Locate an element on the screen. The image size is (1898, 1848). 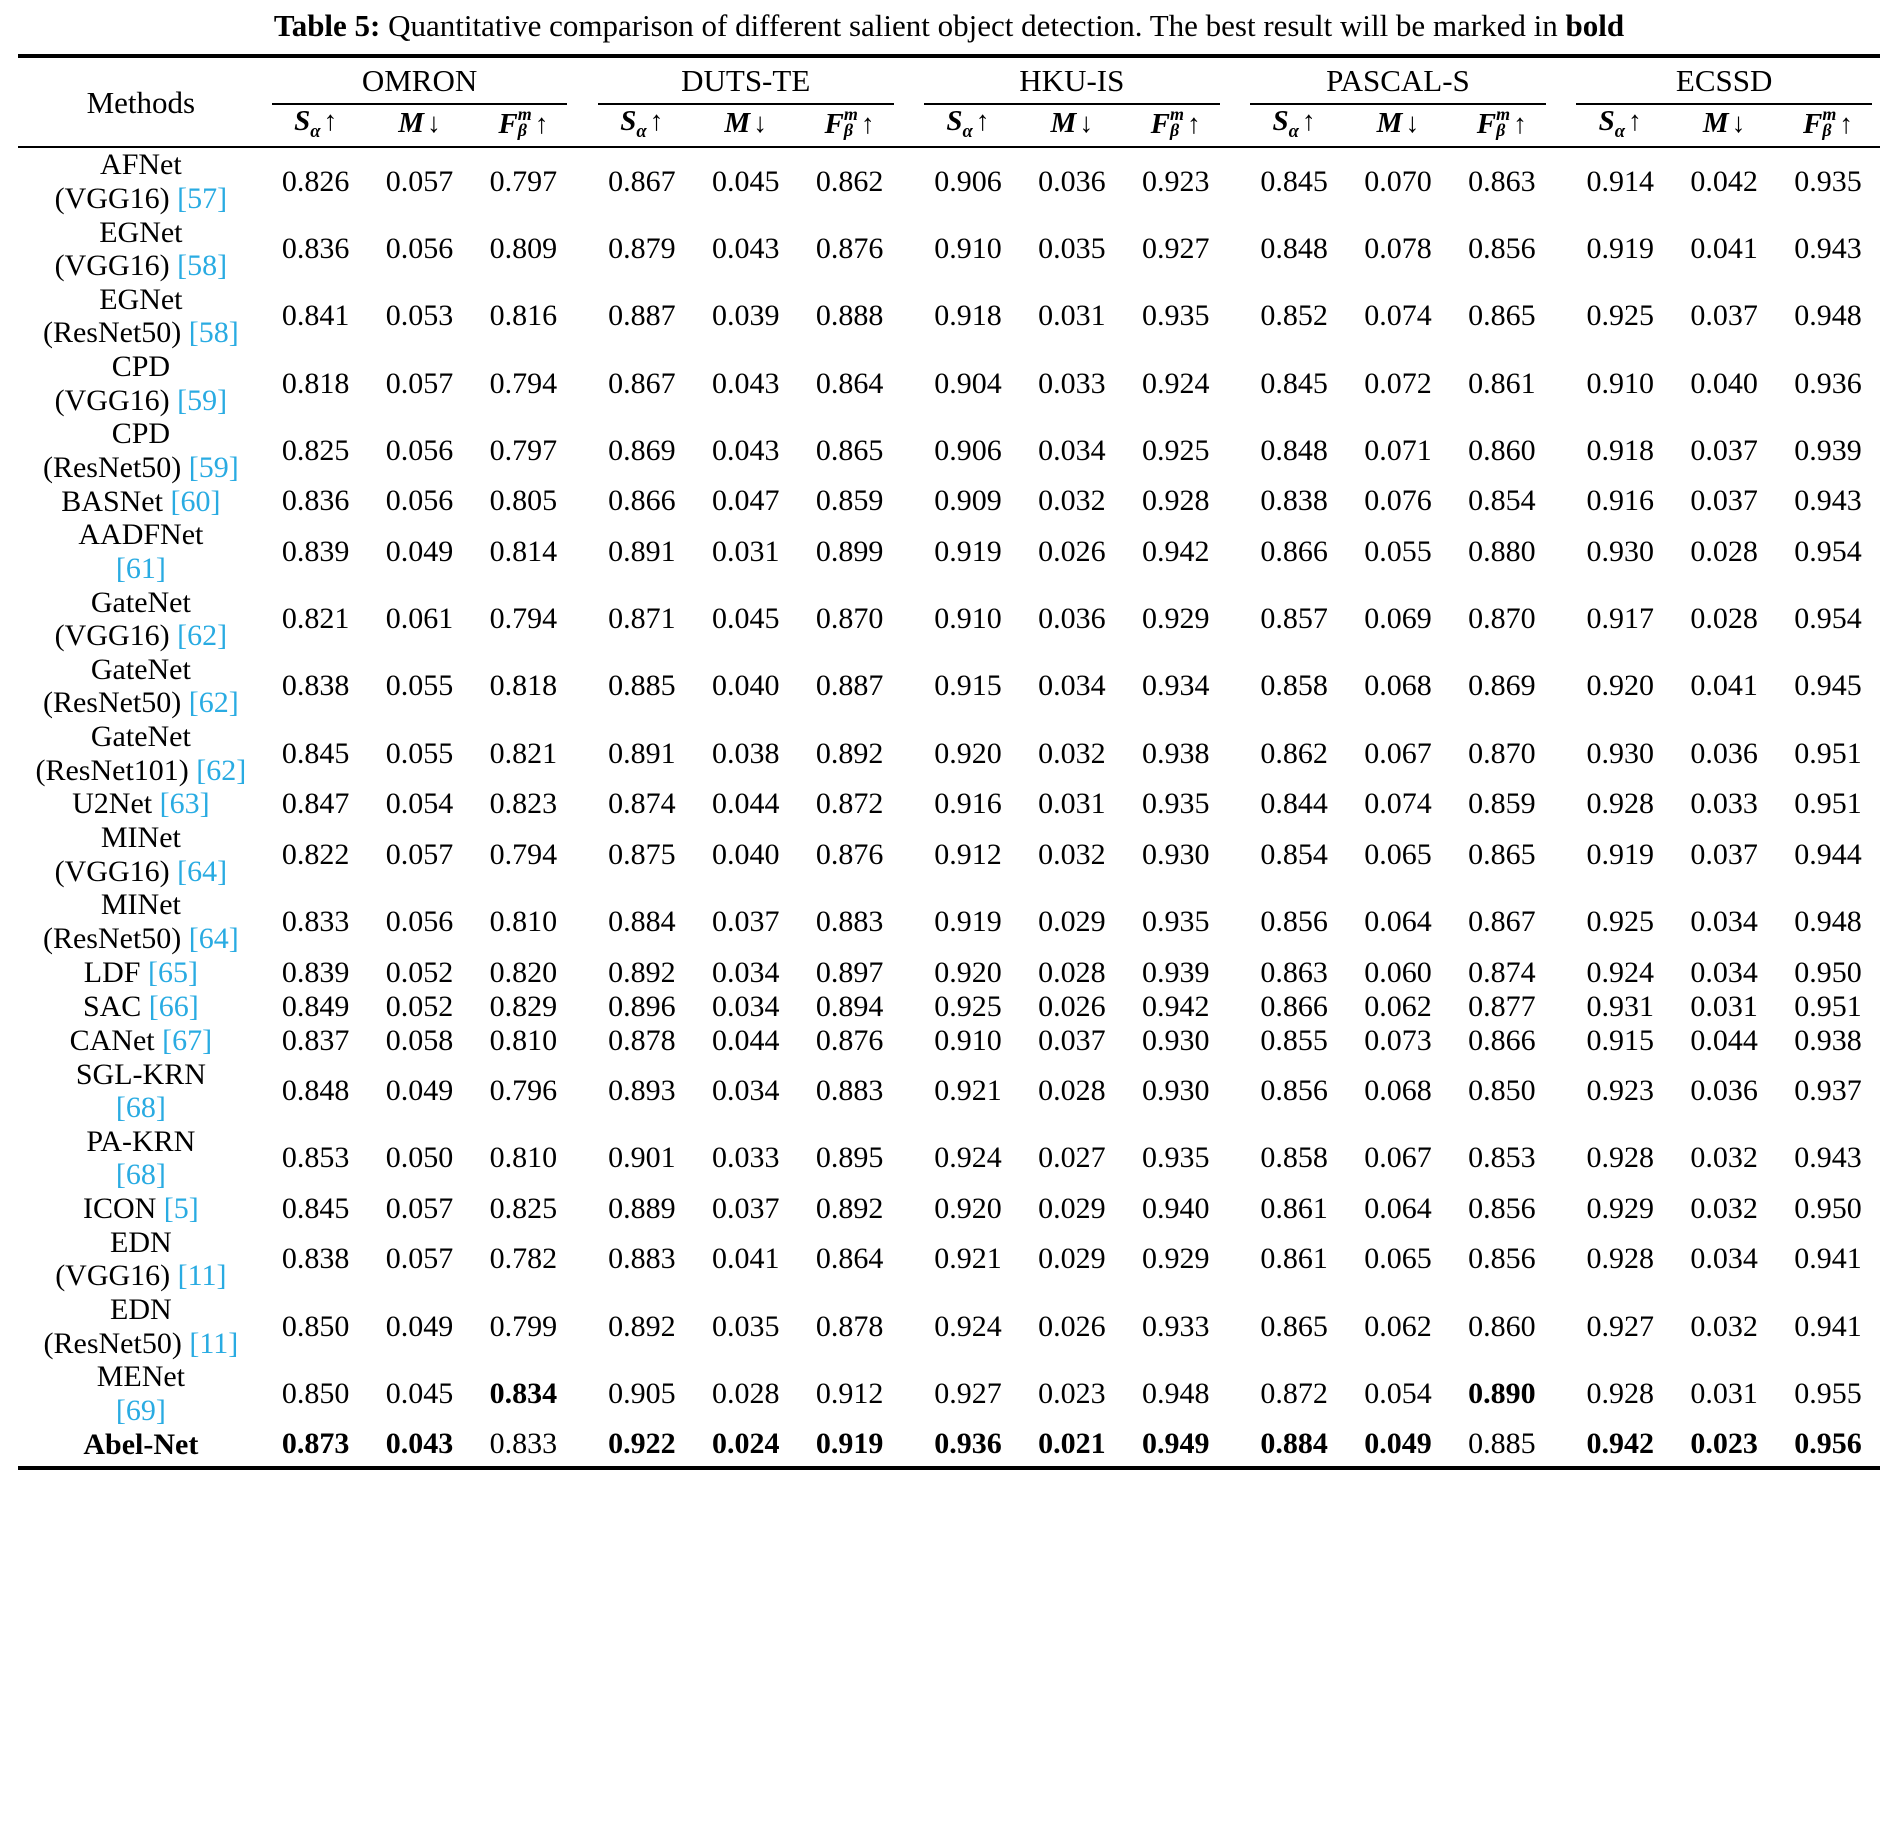
value-cell: 0.951 is located at coordinates (1828, 1006).